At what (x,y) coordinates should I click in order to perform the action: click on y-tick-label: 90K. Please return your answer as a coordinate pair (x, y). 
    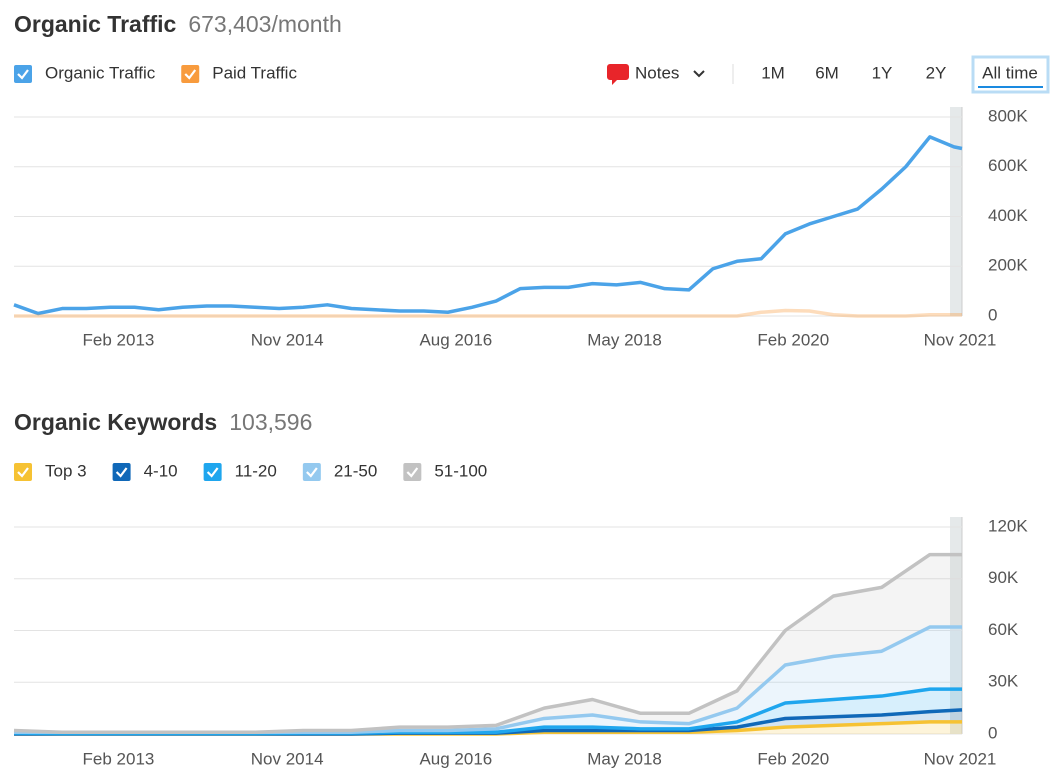
    Looking at the image, I should click on (1003, 577).